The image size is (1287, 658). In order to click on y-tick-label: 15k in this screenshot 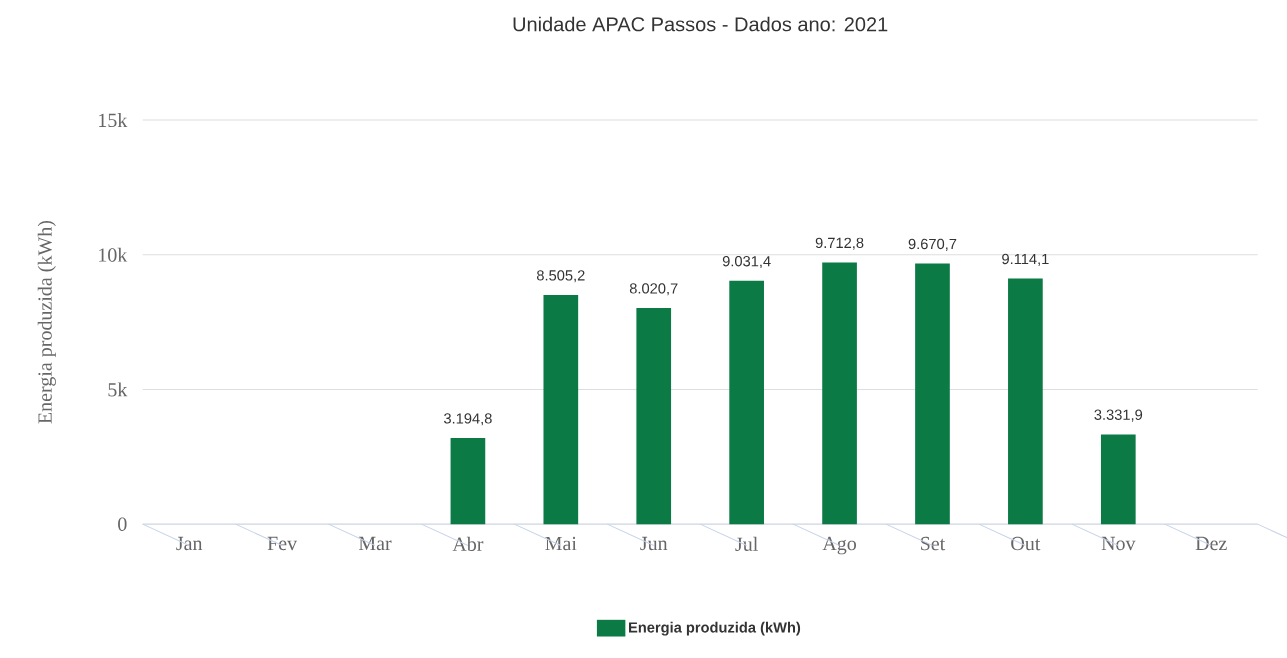, I will do `click(113, 119)`.